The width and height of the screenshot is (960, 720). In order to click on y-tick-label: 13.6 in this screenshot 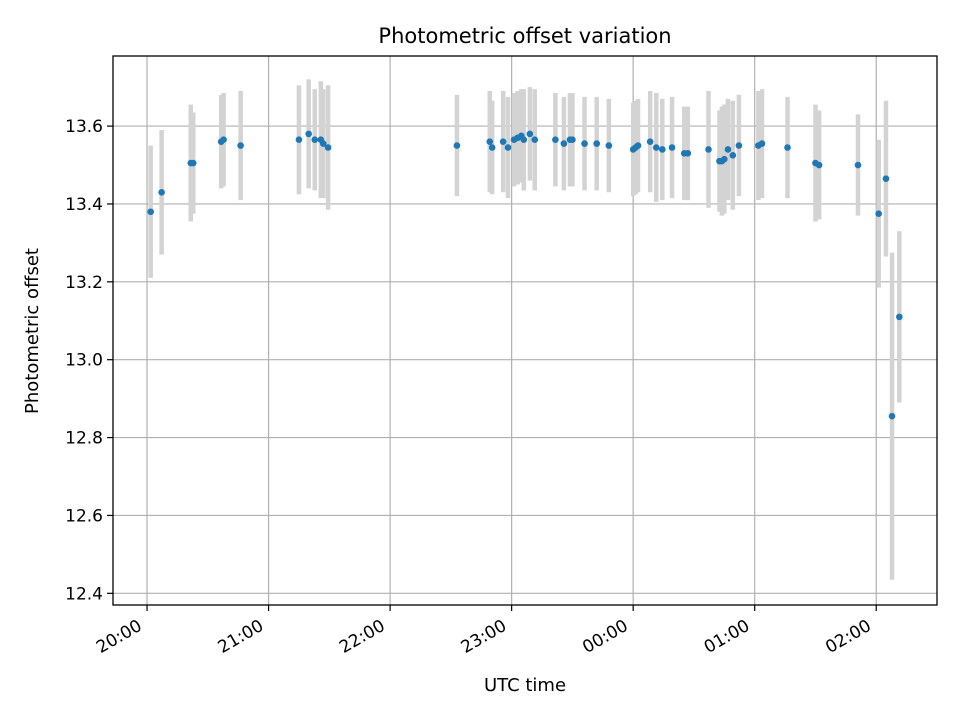, I will do `click(84, 127)`.